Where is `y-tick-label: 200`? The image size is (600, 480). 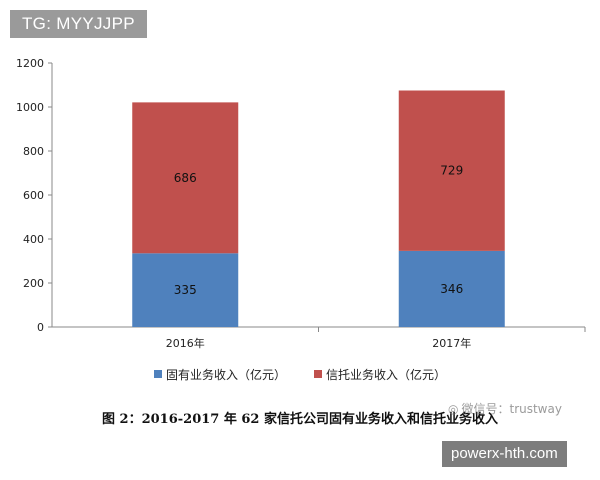 y-tick-label: 200 is located at coordinates (33, 283).